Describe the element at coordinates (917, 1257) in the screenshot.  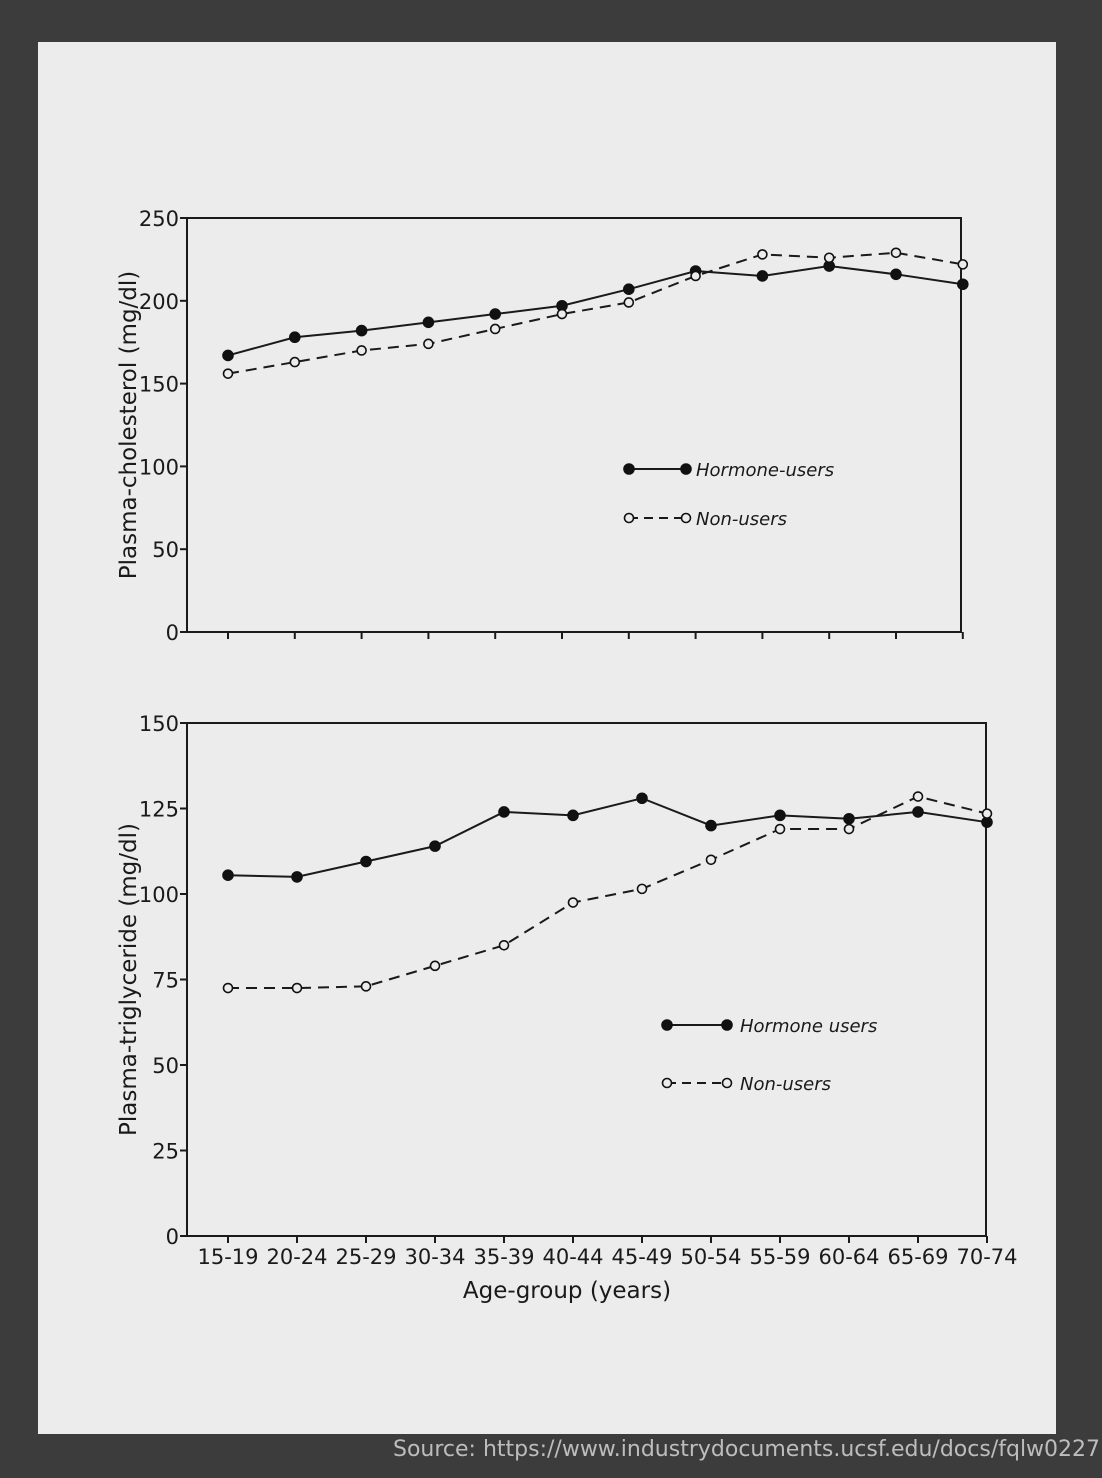
I see `x-tick-label: 65-69` at that location.